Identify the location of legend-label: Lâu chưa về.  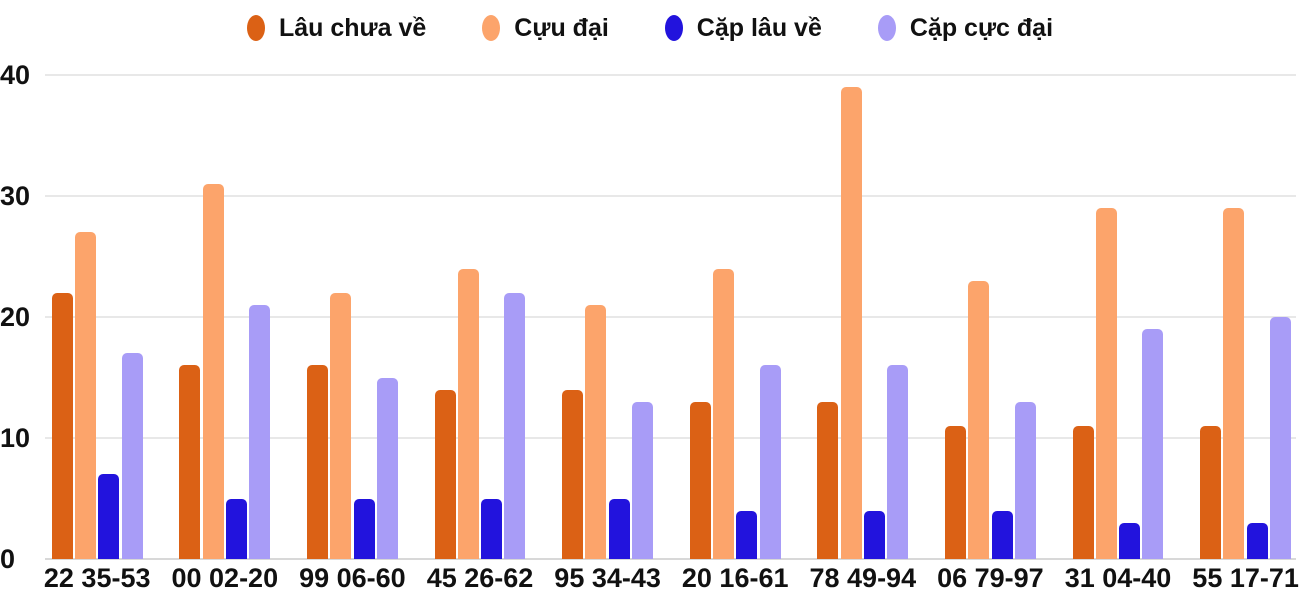
(352, 27).